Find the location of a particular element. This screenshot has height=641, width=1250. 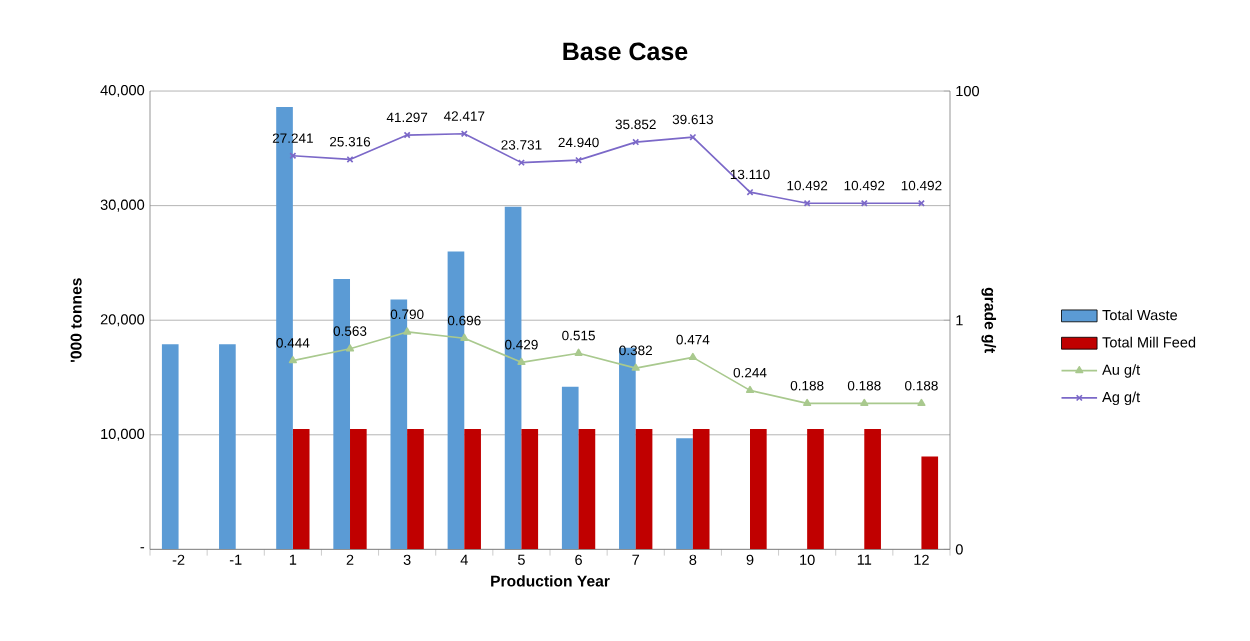

y-tick-label: 10,000 is located at coordinates (123, 434).